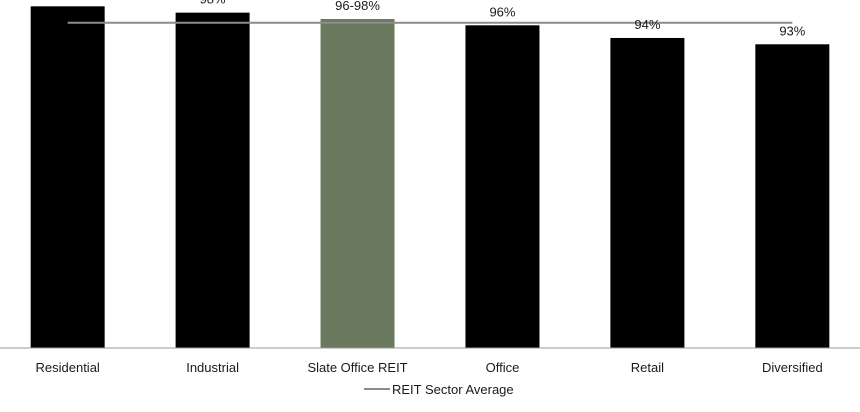 This screenshot has height=412, width=860. Describe the element at coordinates (502, 187) in the screenshot. I see `bar-office` at that location.